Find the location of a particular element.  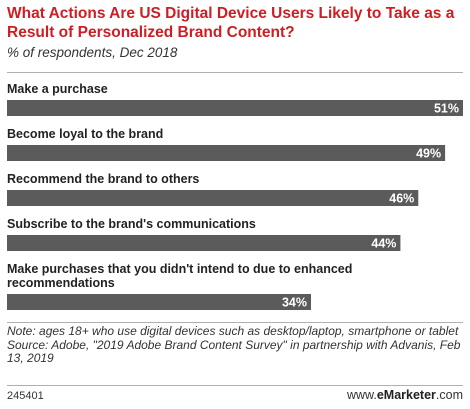

bottom-divider is located at coordinates (235, 322).